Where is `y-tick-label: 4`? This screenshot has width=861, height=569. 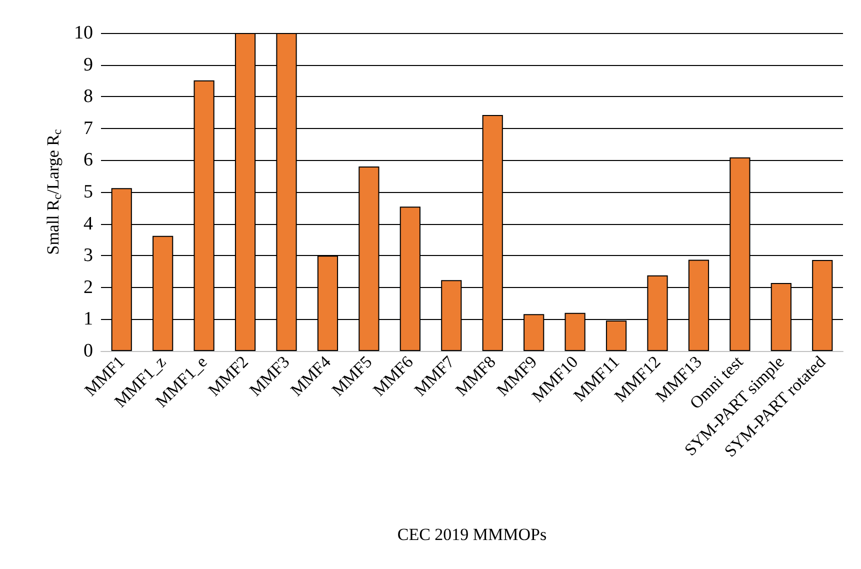 y-tick-label: 4 is located at coordinates (89, 223).